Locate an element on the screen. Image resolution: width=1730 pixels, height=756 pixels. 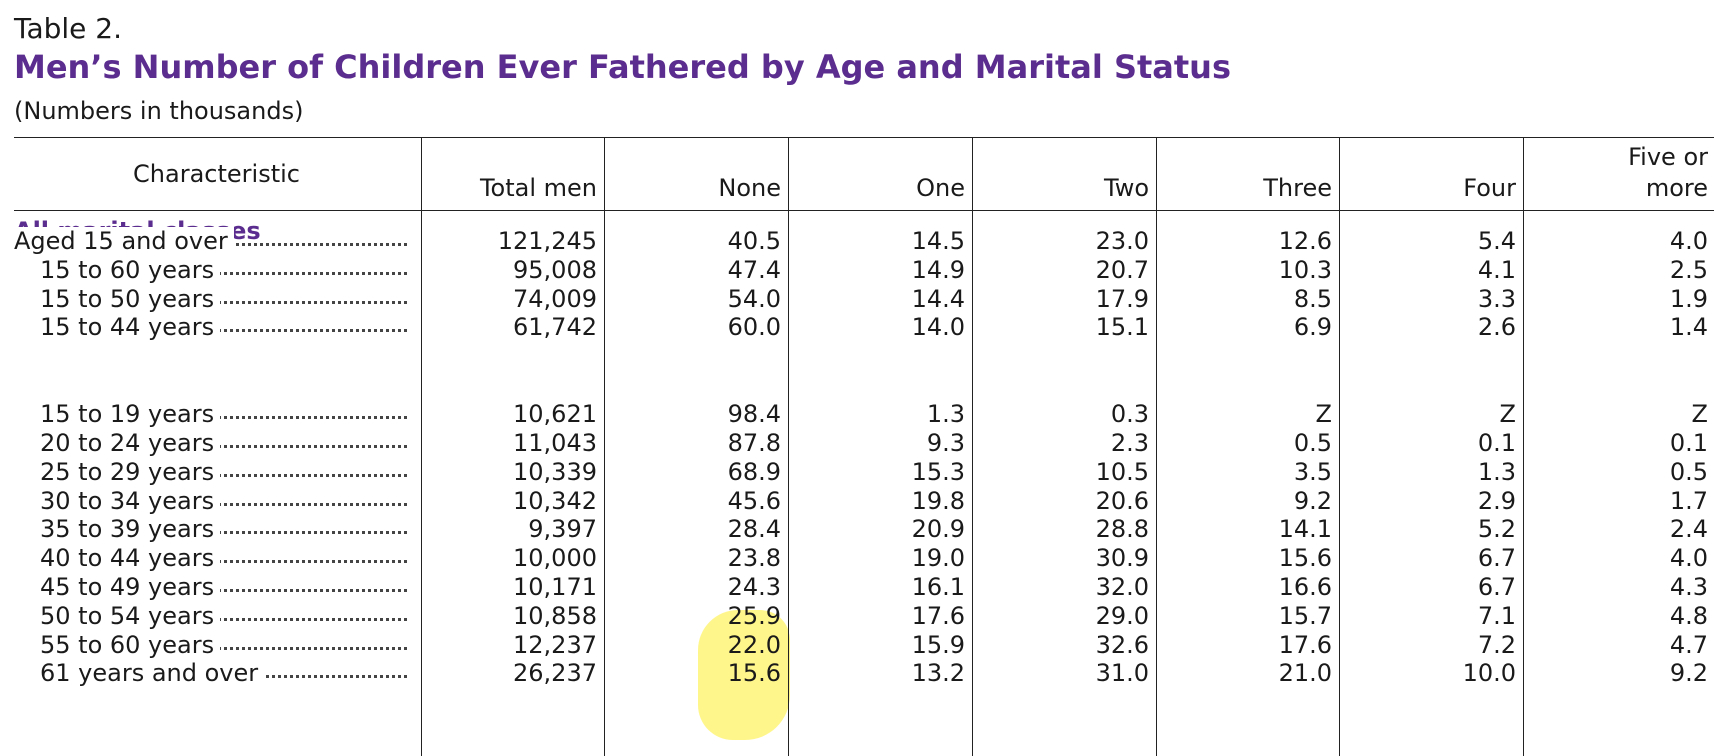
row-label-text: 55 to 60 years is located at coordinates (117, 644).